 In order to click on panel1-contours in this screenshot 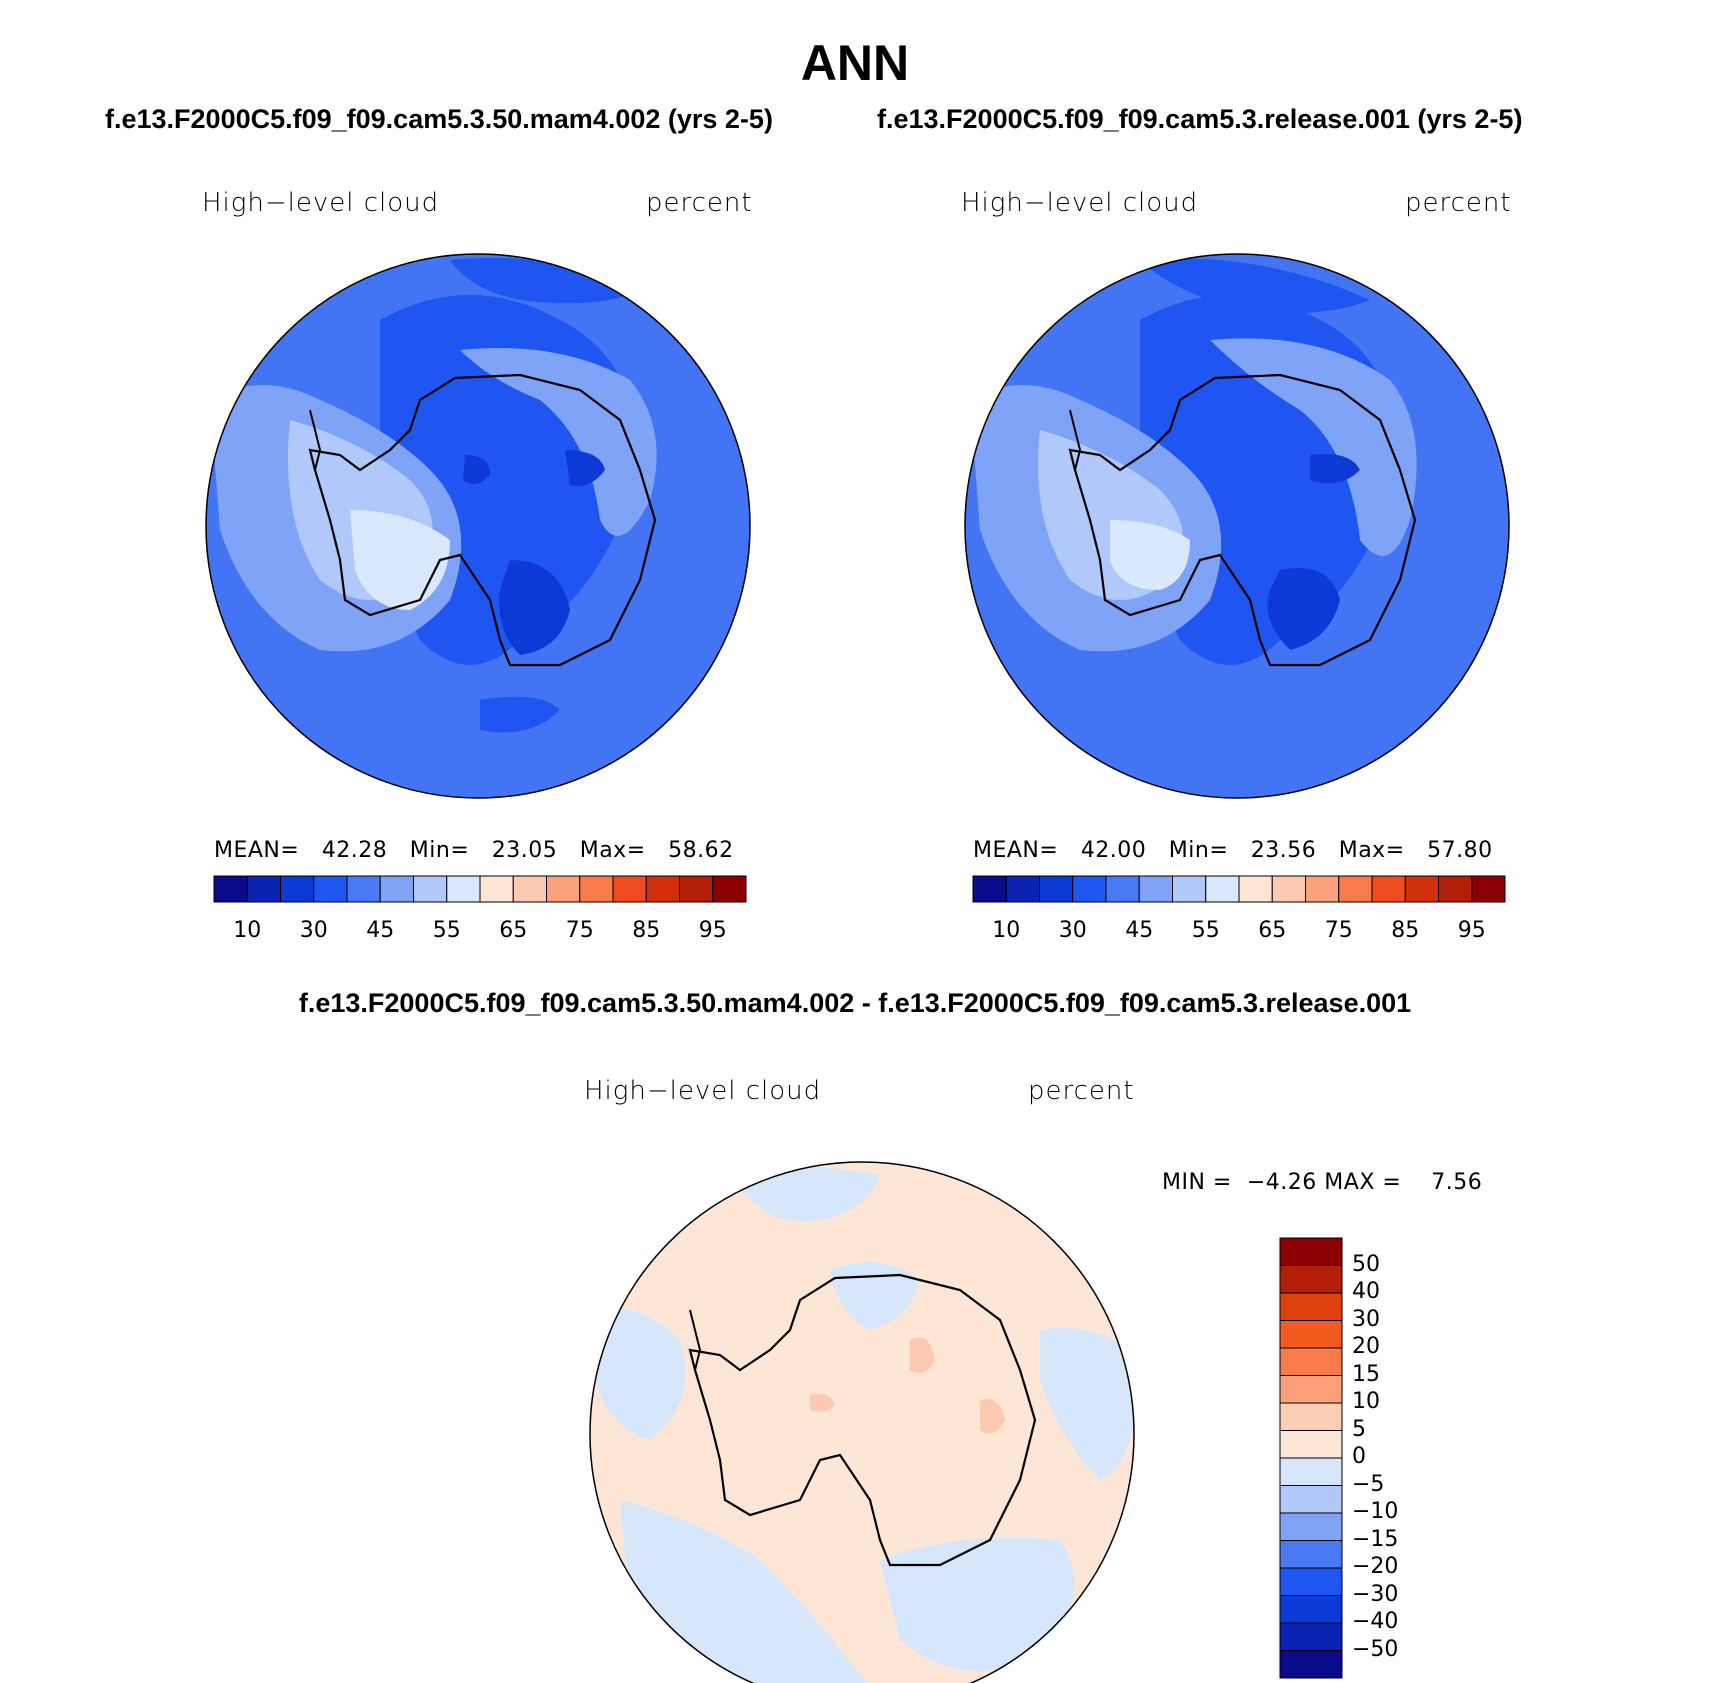, I will do `click(478, 526)`.